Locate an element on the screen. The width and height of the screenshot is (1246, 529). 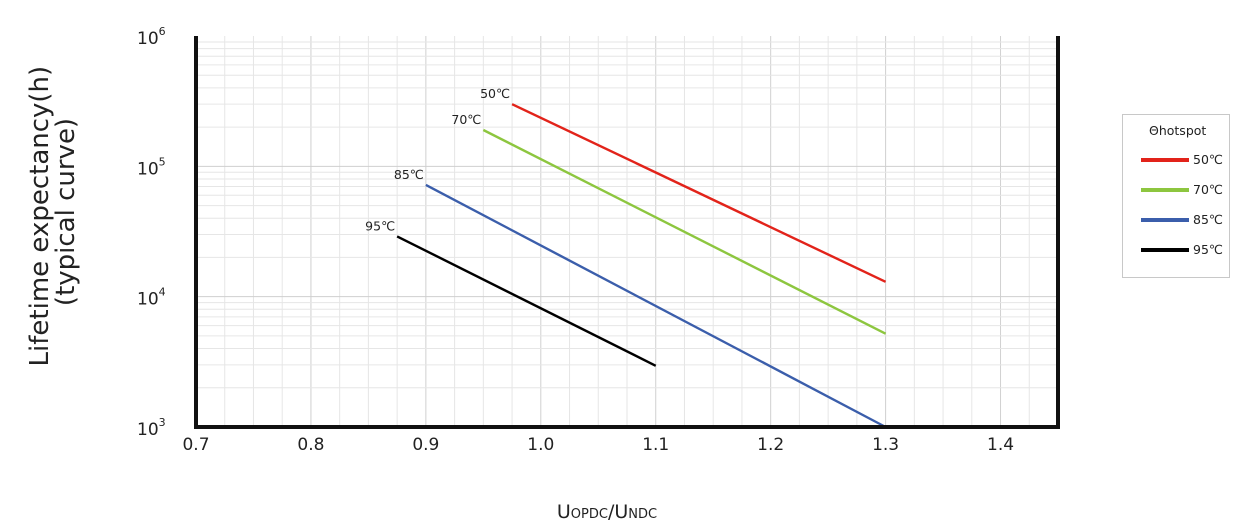
series-label: 85℃ is located at coordinates (409, 174).